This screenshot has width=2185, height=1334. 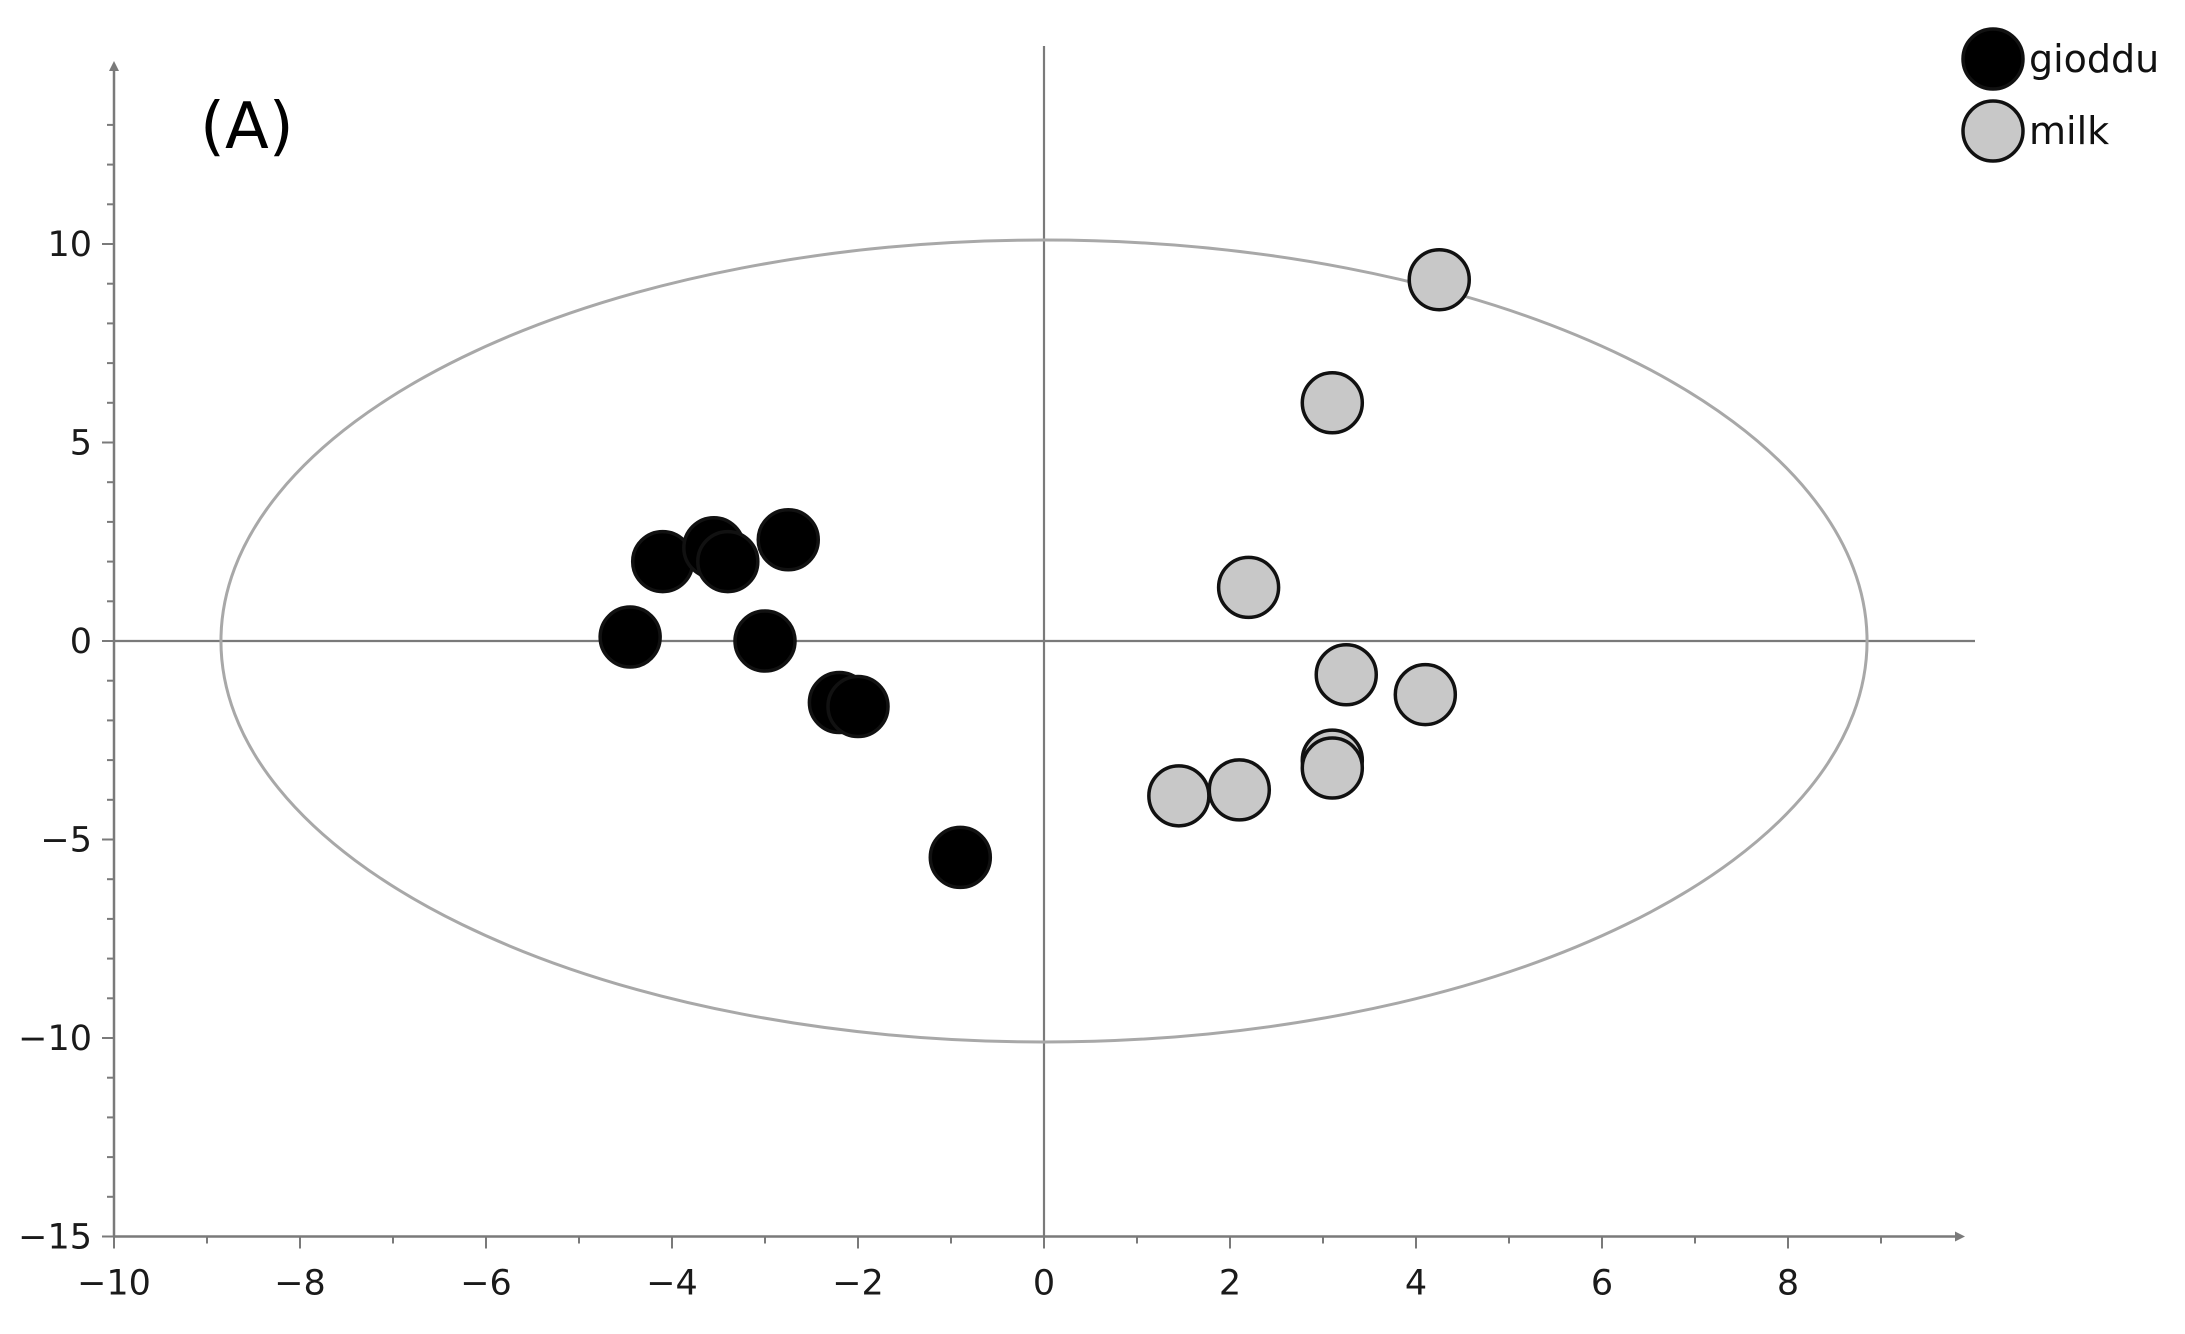 What do you see at coordinates (858, 1284) in the screenshot?
I see `x-tick-label: −2` at bounding box center [858, 1284].